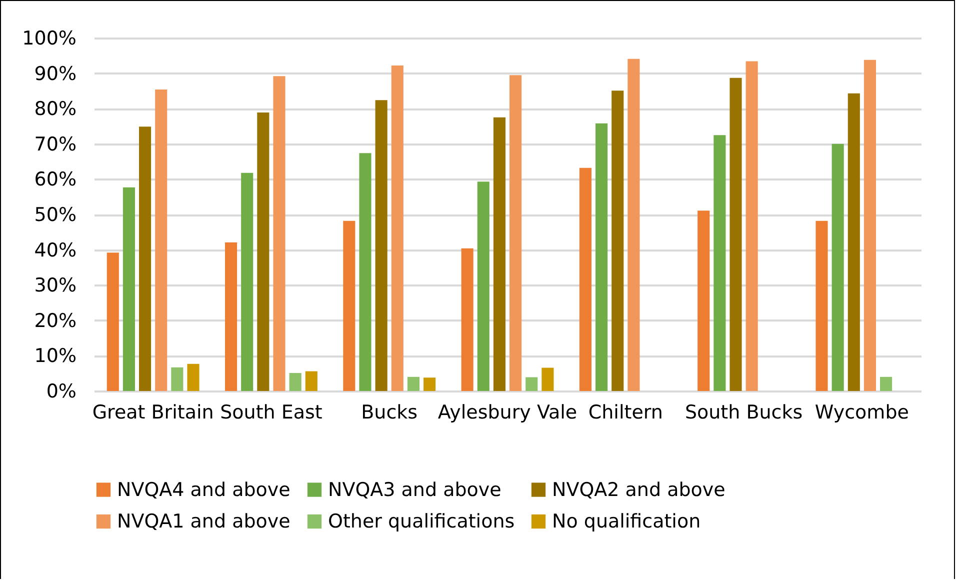 Image resolution: width=957 pixels, height=581 pixels. I want to click on legend-label: Other qualifications, so click(421, 521).